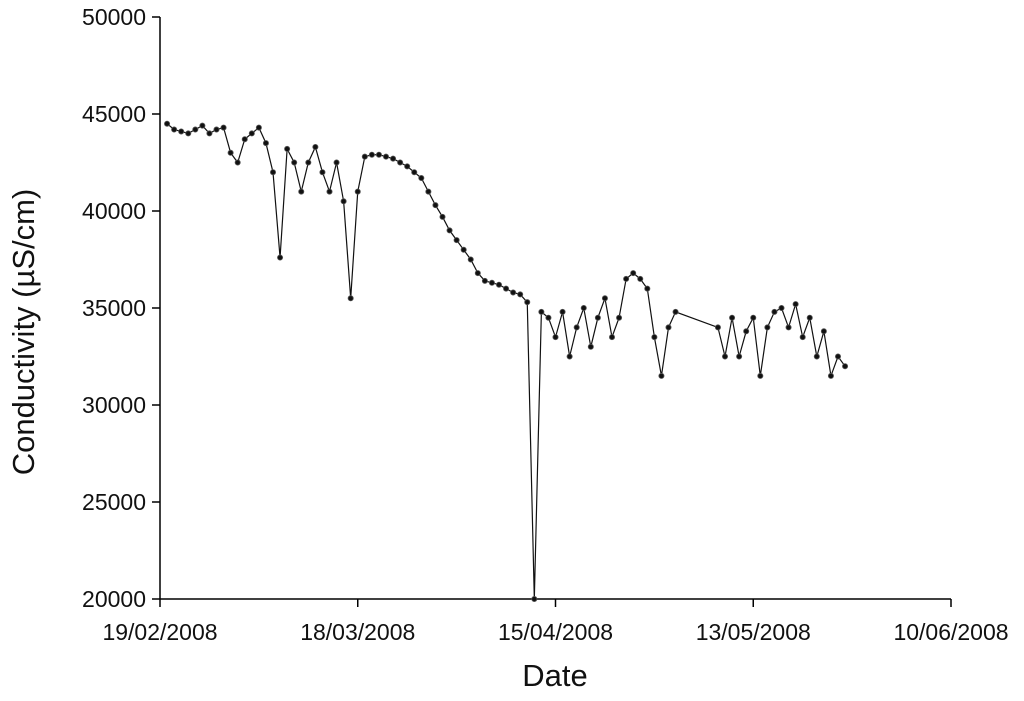  What do you see at coordinates (554, 675) in the screenshot?
I see `x-axis-title: Date` at bounding box center [554, 675].